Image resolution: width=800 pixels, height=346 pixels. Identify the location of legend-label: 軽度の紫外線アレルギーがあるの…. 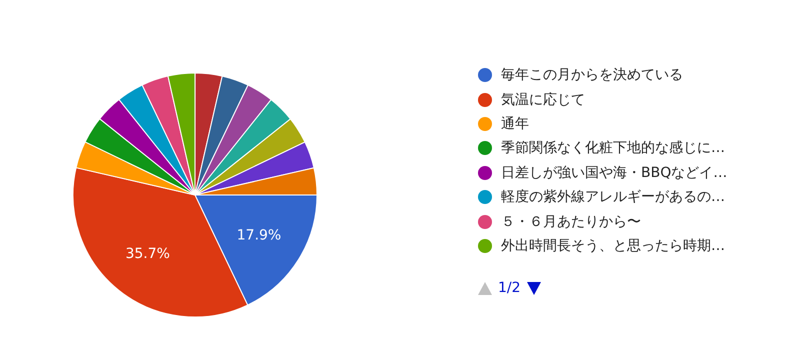
(613, 197).